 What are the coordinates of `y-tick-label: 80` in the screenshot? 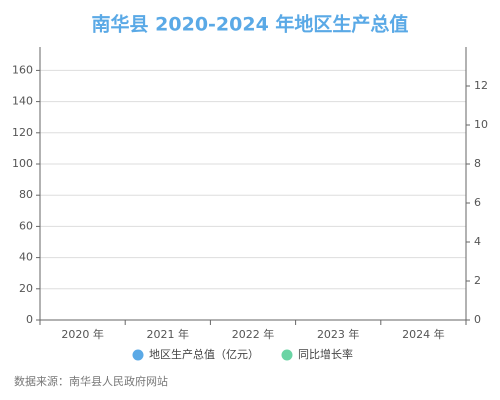 It's located at (26, 194).